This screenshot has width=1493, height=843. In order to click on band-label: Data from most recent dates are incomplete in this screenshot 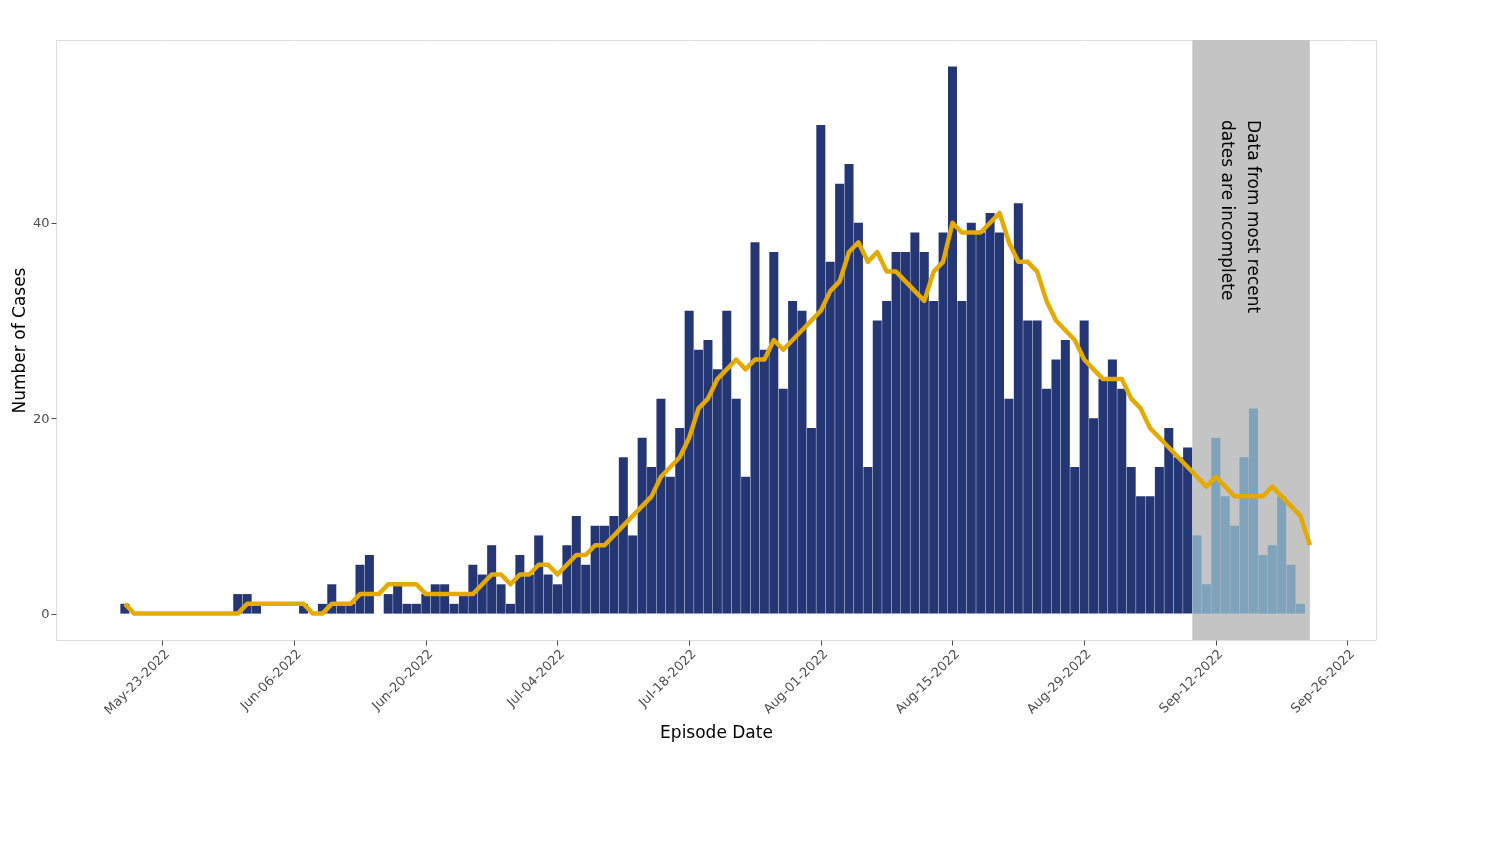, I will do `click(1241, 217)`.